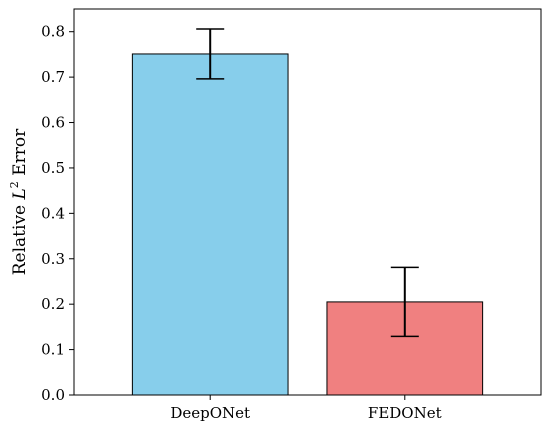 The image size is (548, 431). I want to click on y-axis-label-symbol: L, so click(20, 194).